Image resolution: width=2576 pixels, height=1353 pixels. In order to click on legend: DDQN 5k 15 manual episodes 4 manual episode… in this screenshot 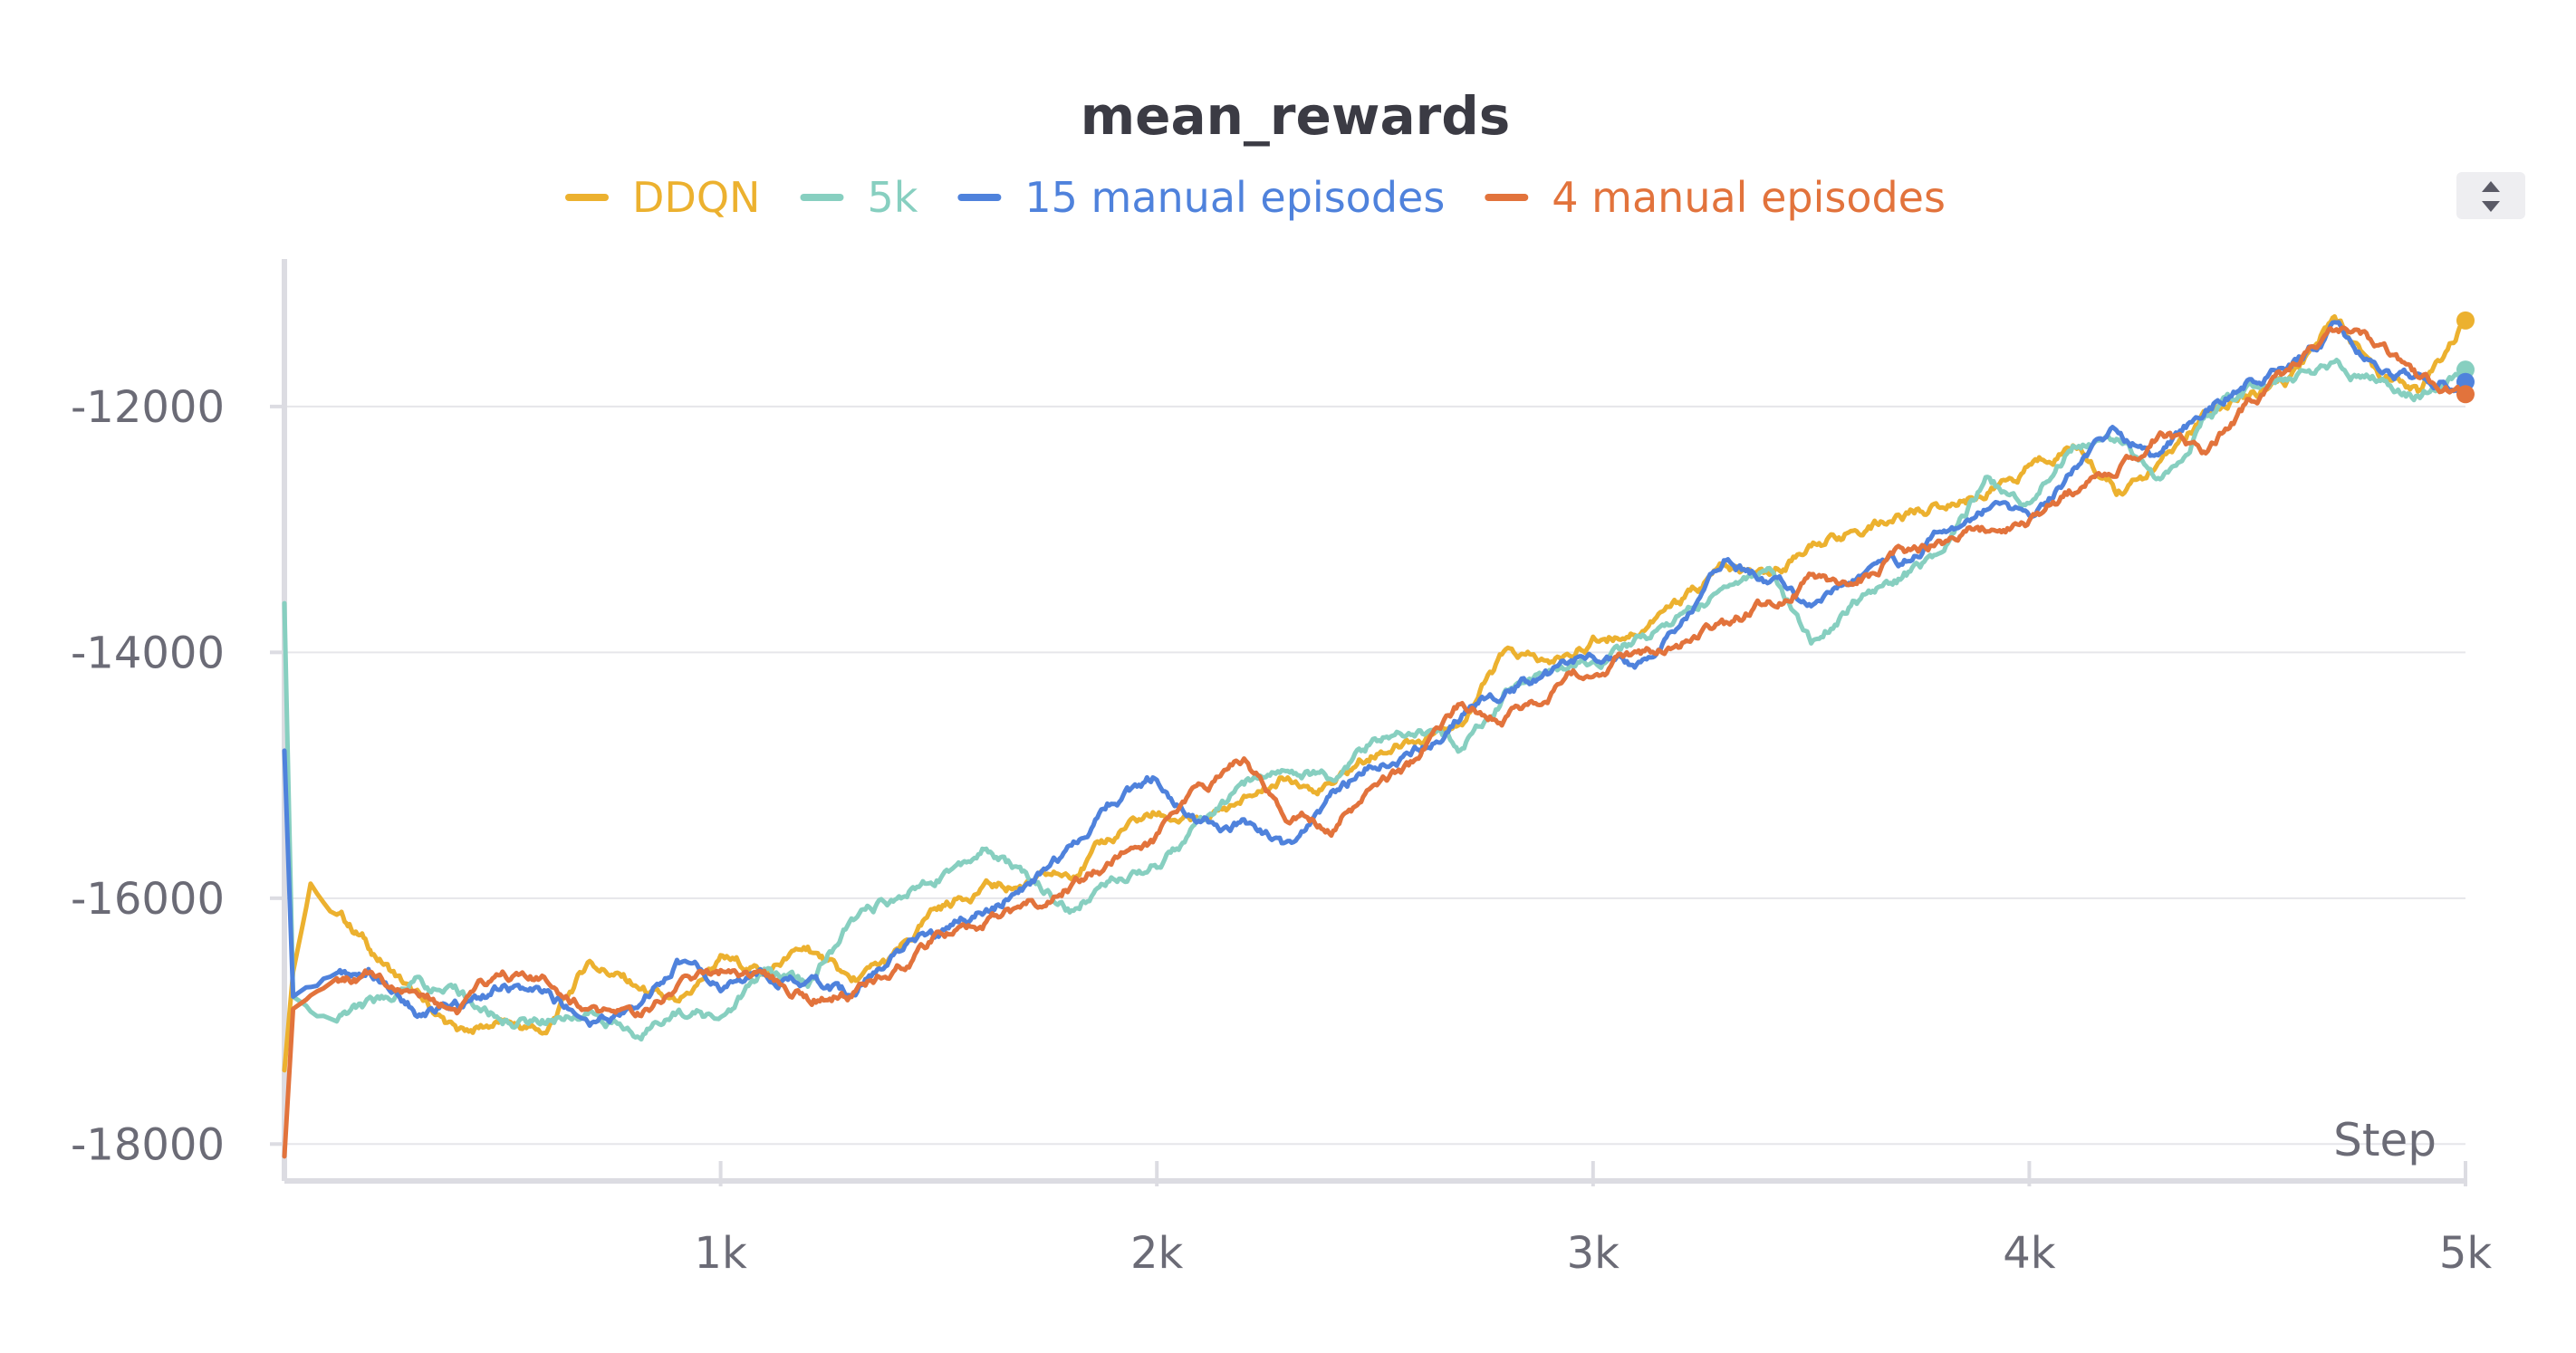, I will do `click(1255, 198)`.